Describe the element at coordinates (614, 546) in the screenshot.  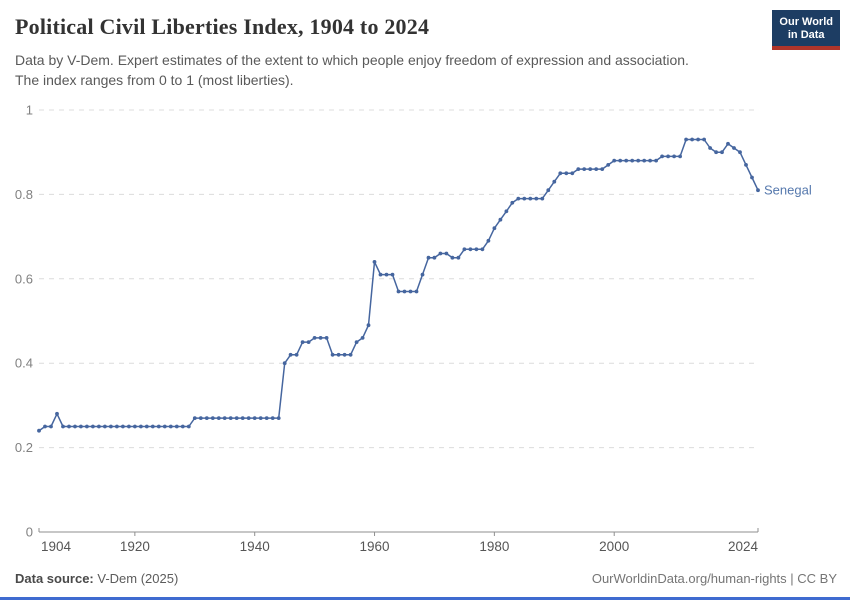
I see `svg-text: 2000` at that location.